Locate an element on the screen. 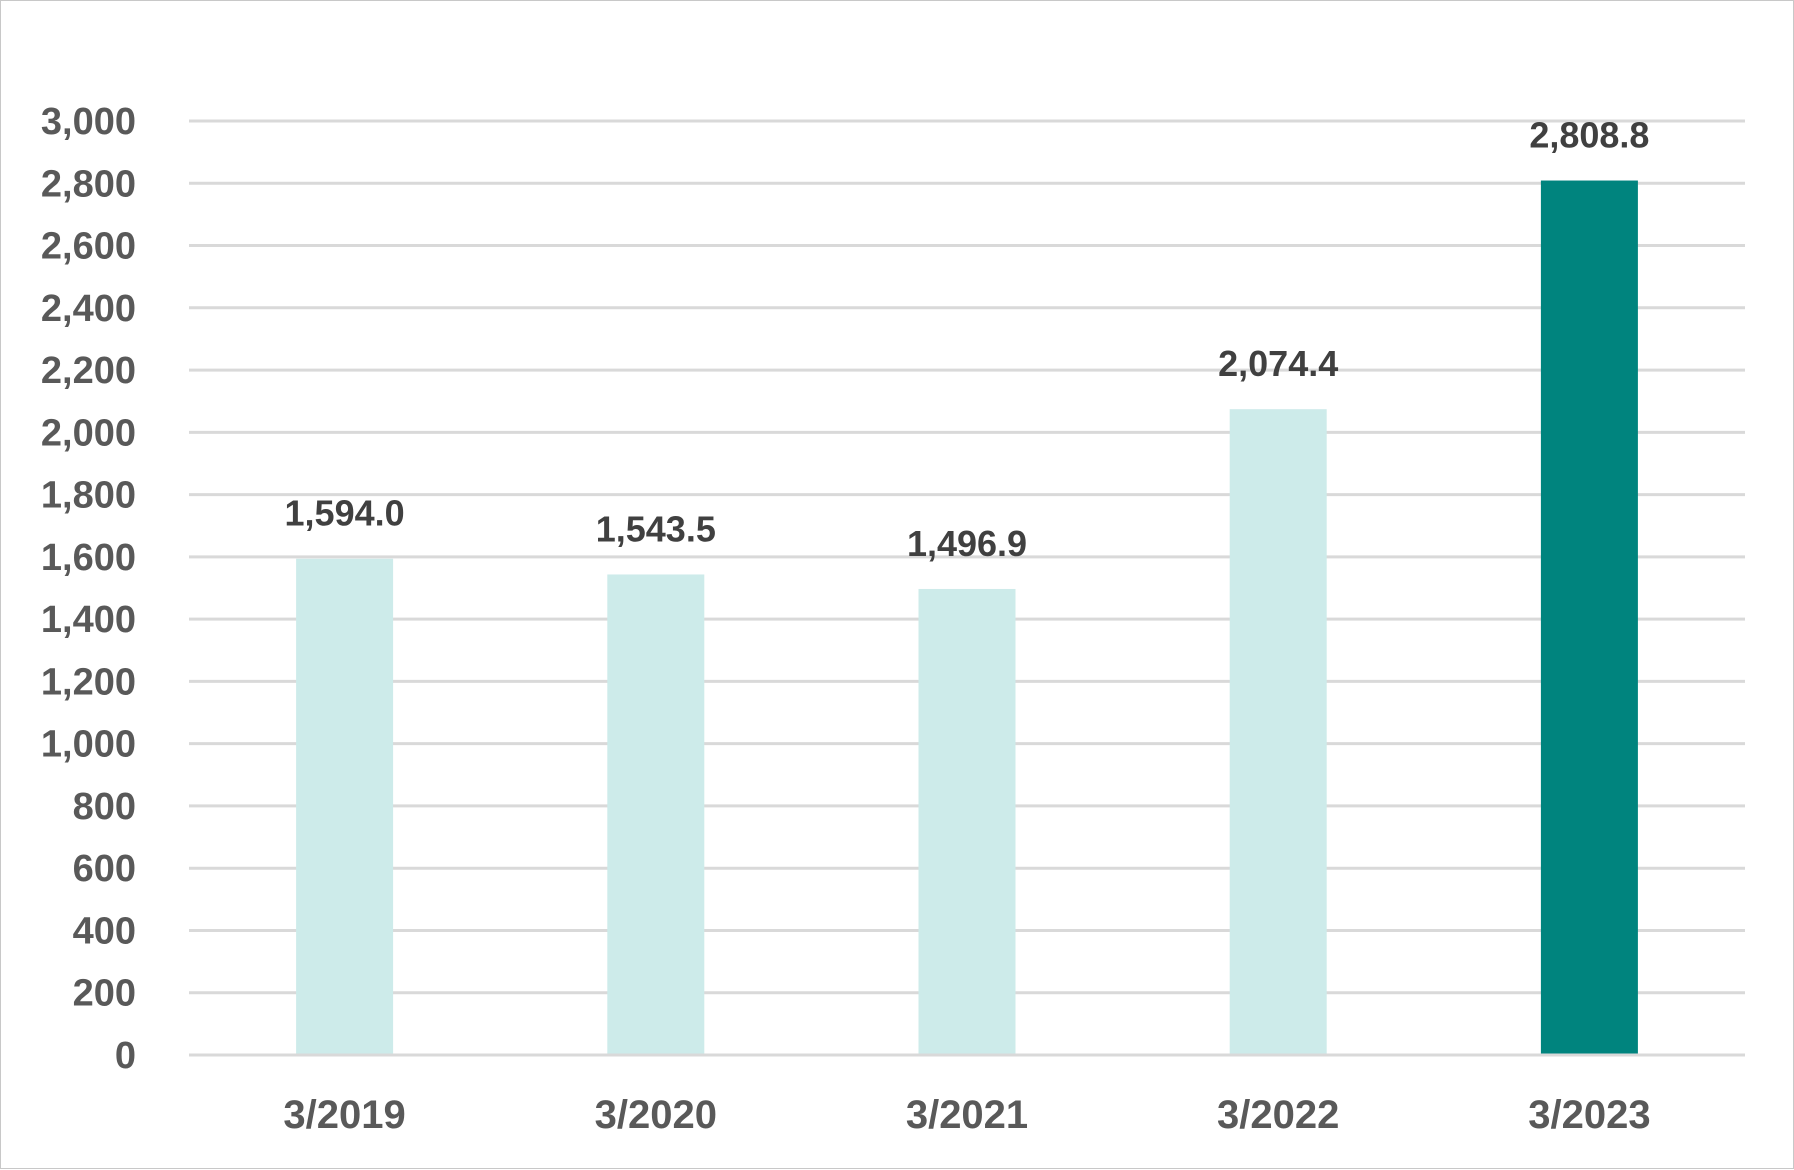 This screenshot has width=1794, height=1170. x-axis-ticks: 3/2019 3/2020 3/2021 3/2022 3/2023 is located at coordinates (966, 1115).